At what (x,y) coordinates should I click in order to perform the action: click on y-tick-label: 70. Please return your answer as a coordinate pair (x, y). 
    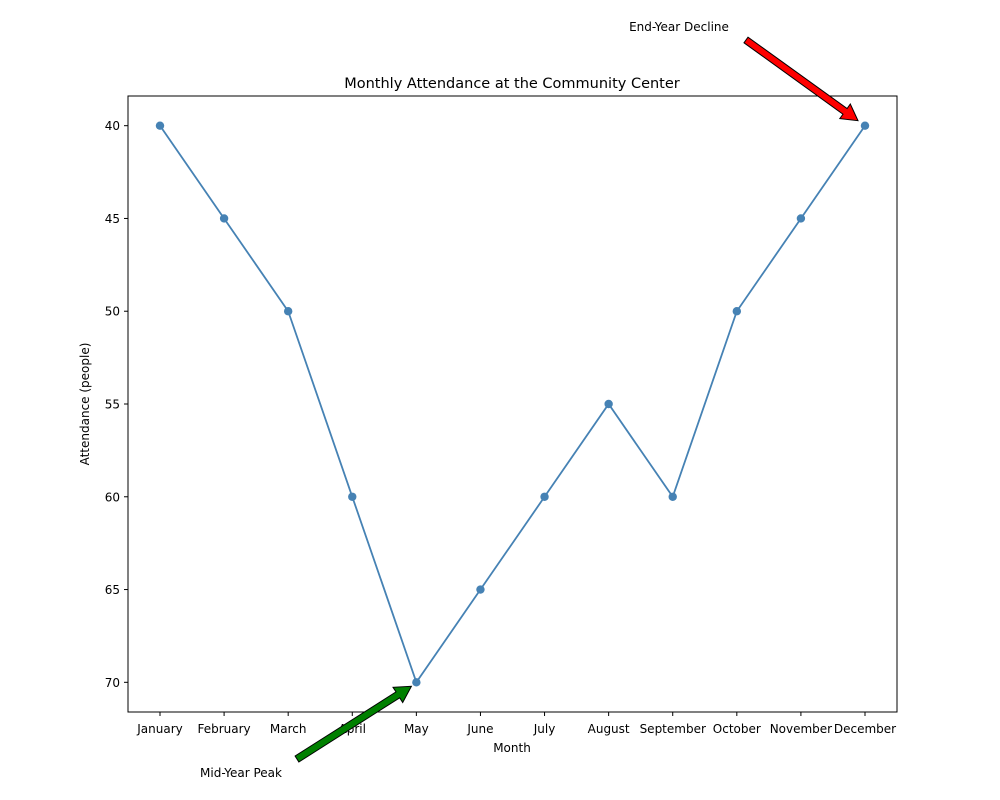
    Looking at the image, I should click on (112, 683).